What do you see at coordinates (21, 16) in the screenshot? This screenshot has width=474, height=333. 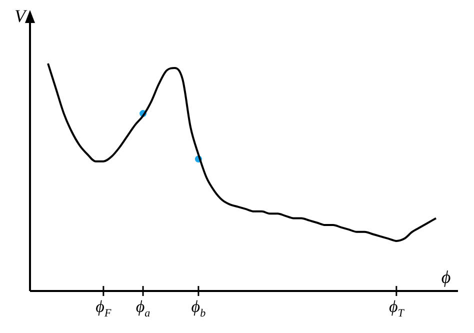 I see `y-axis-title: V` at bounding box center [21, 16].